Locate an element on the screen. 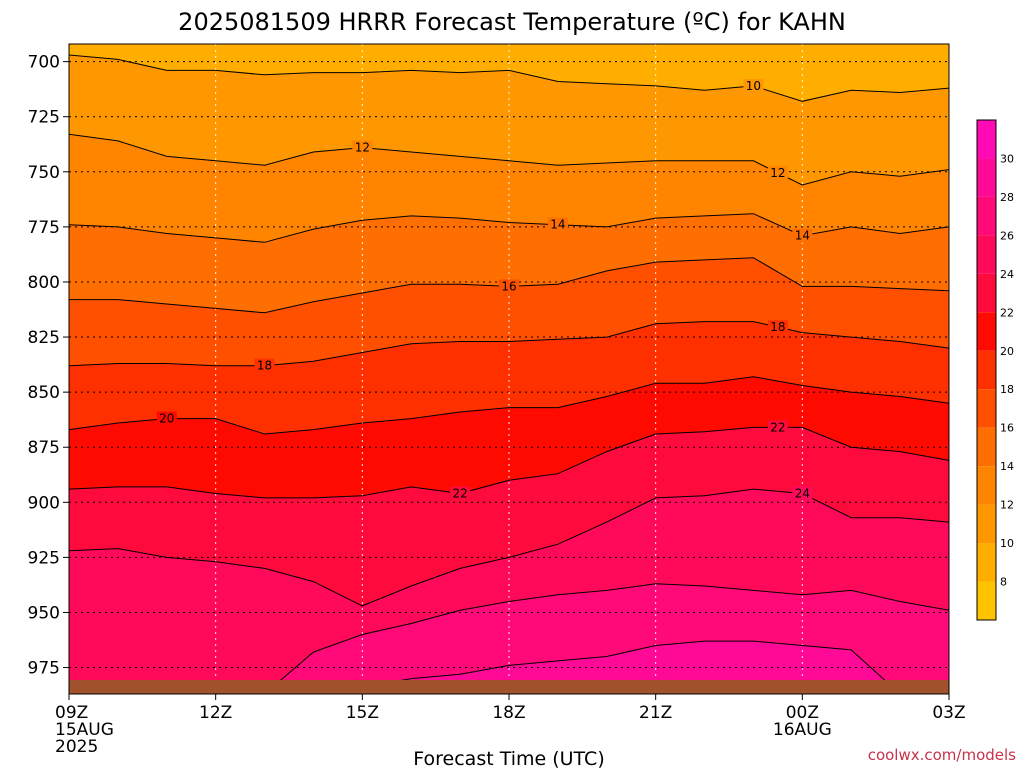  y-tick-label: 750 is located at coordinates (44, 173).